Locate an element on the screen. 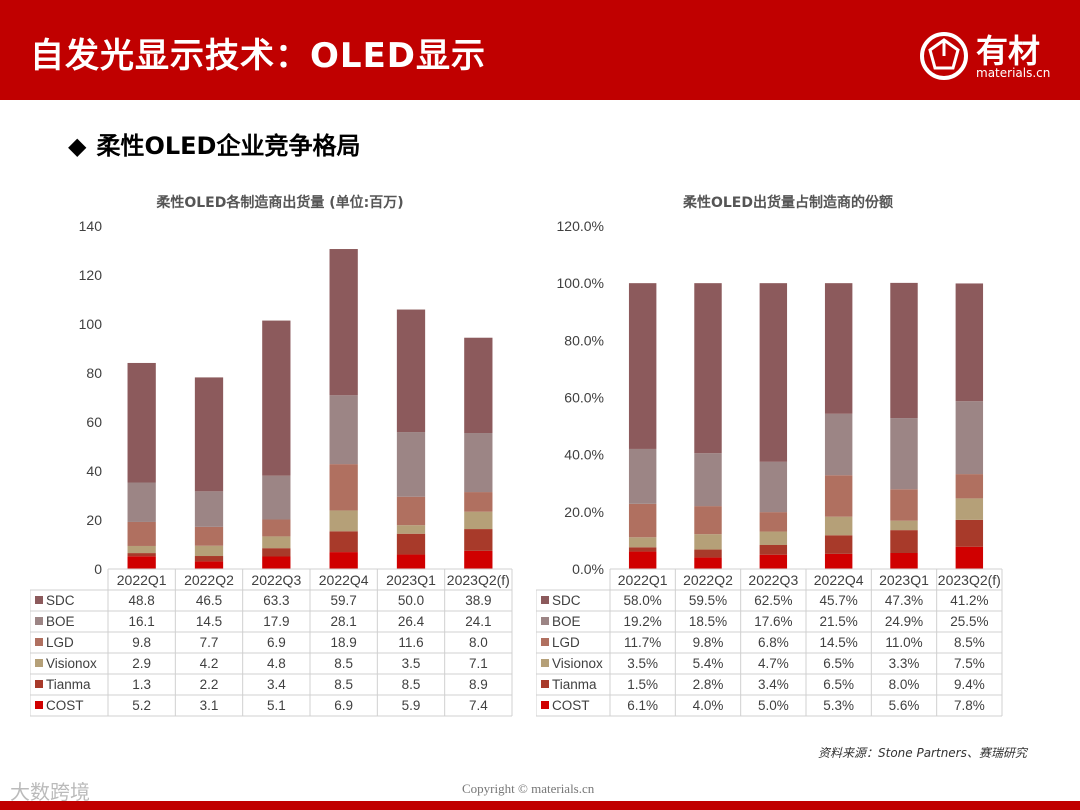 This screenshot has height=810, width=1080. table-cell-value: 5.3% is located at coordinates (838, 705).